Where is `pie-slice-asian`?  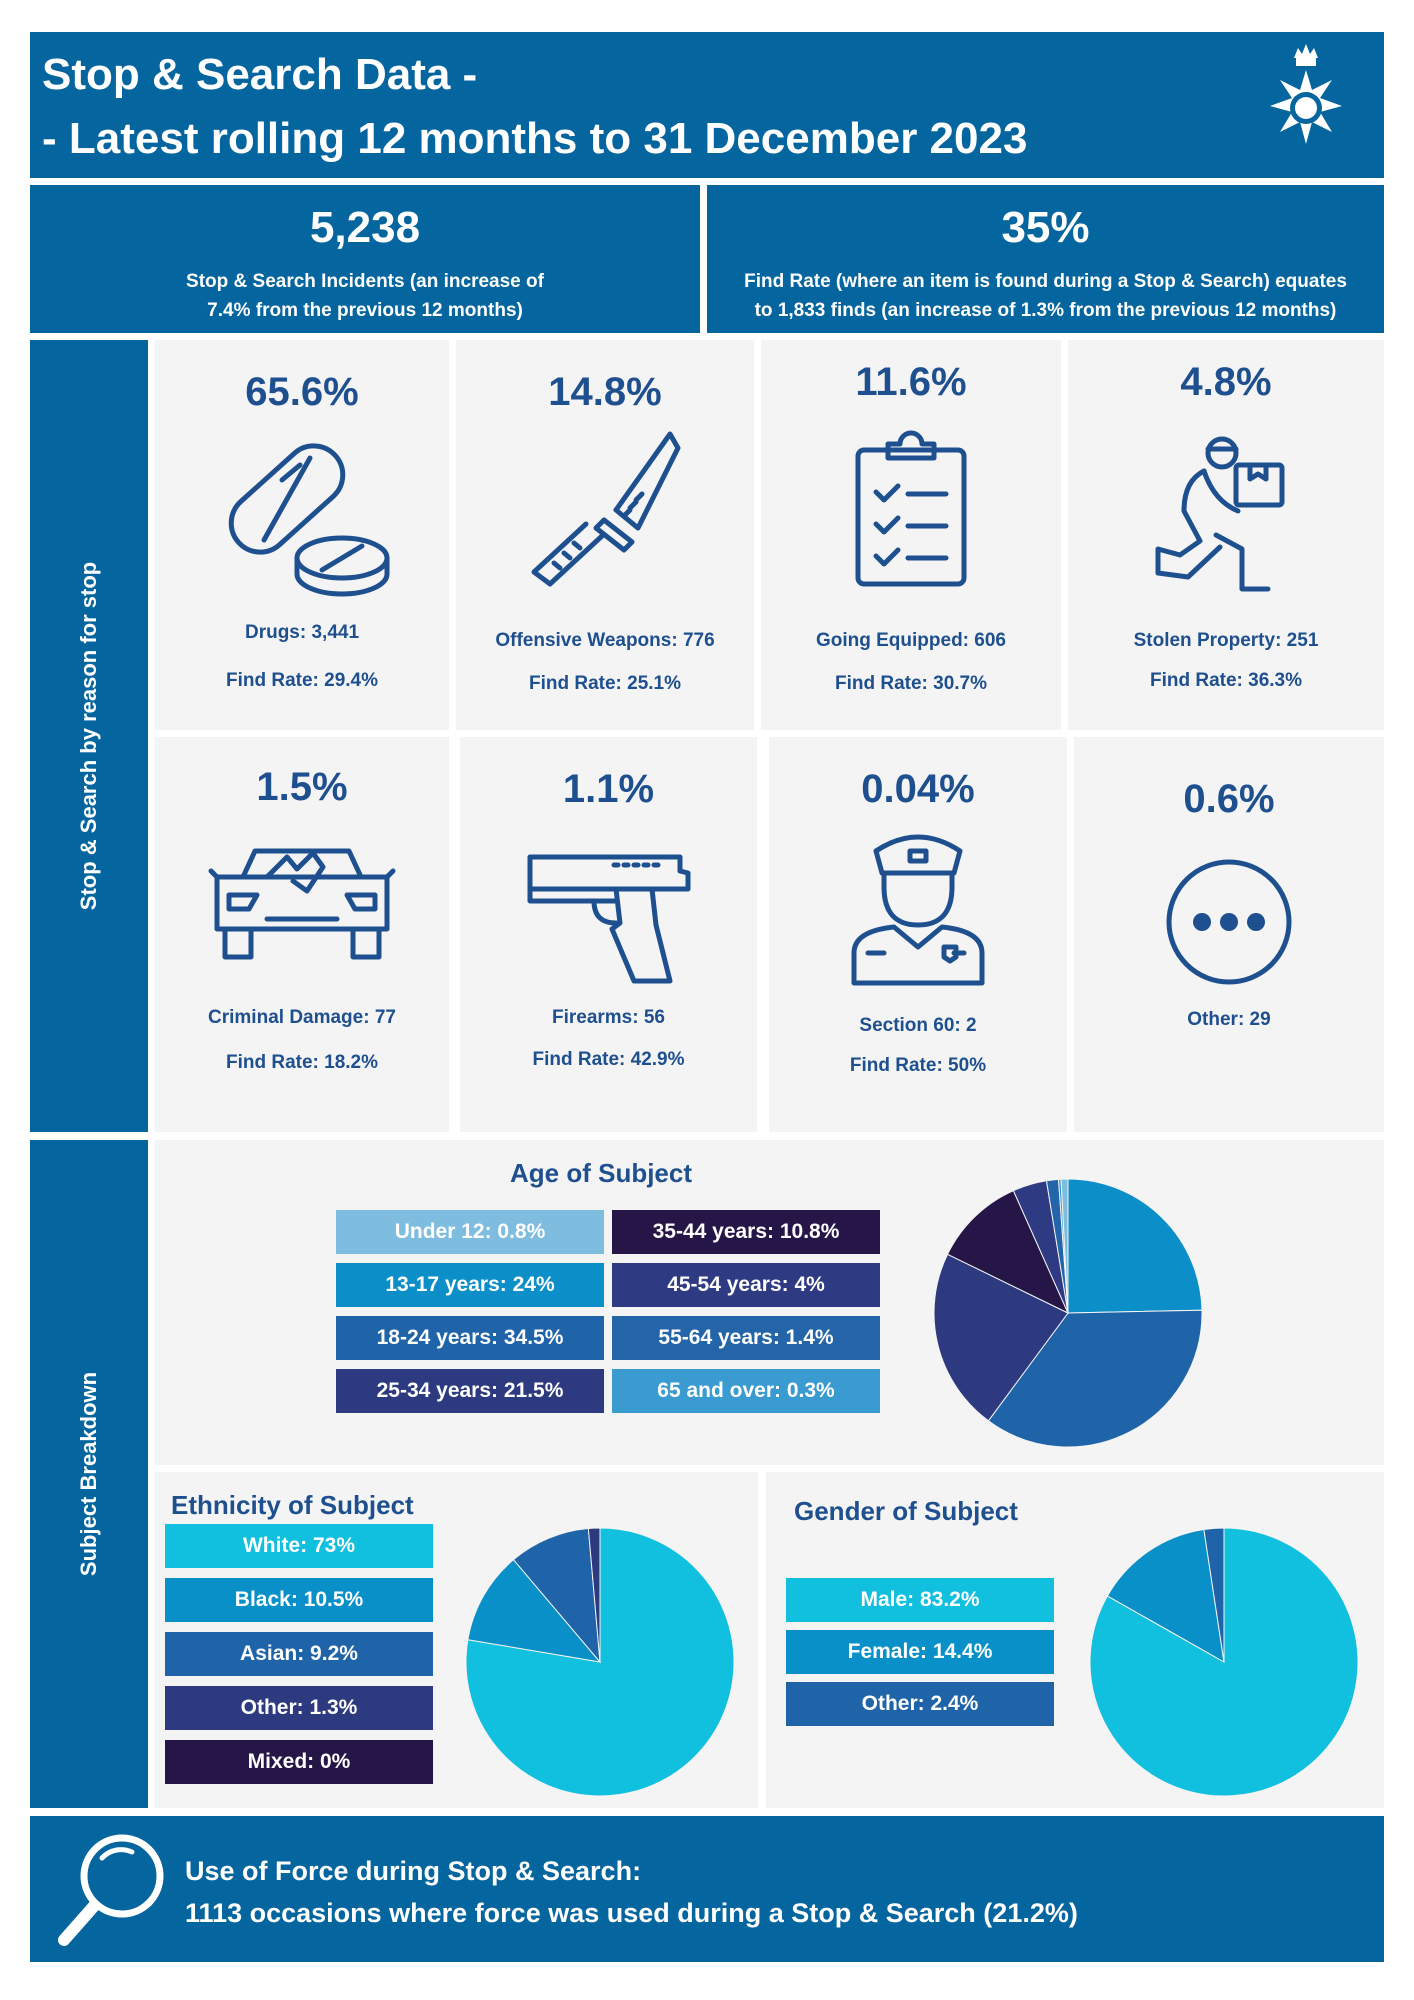 pie-slice-asian is located at coordinates (556, 1595).